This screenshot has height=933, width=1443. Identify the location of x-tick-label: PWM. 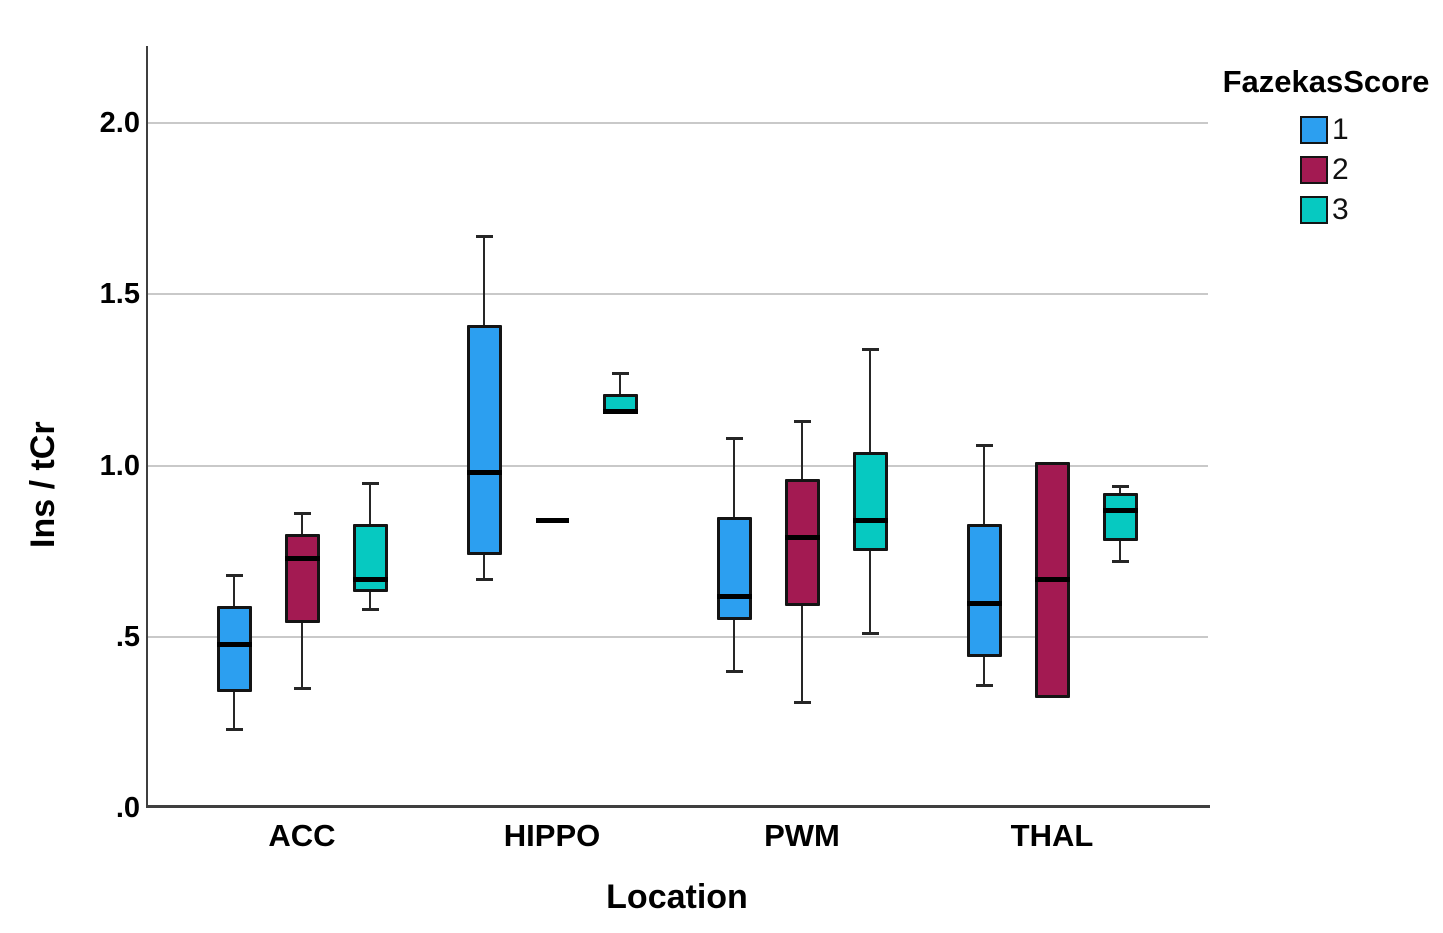
(802, 835).